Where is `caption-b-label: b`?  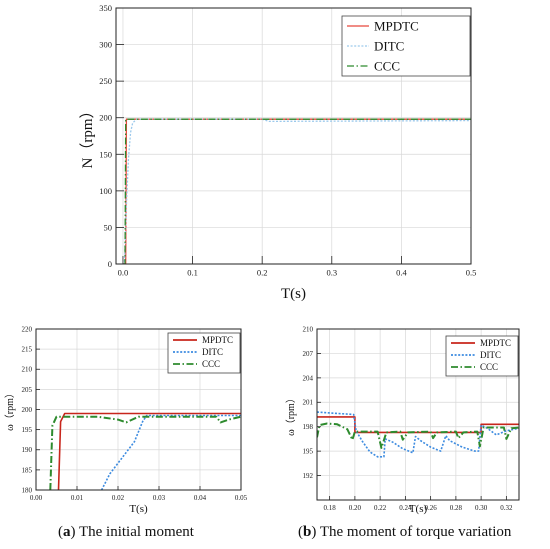 caption-b-label: b is located at coordinates (307, 532).